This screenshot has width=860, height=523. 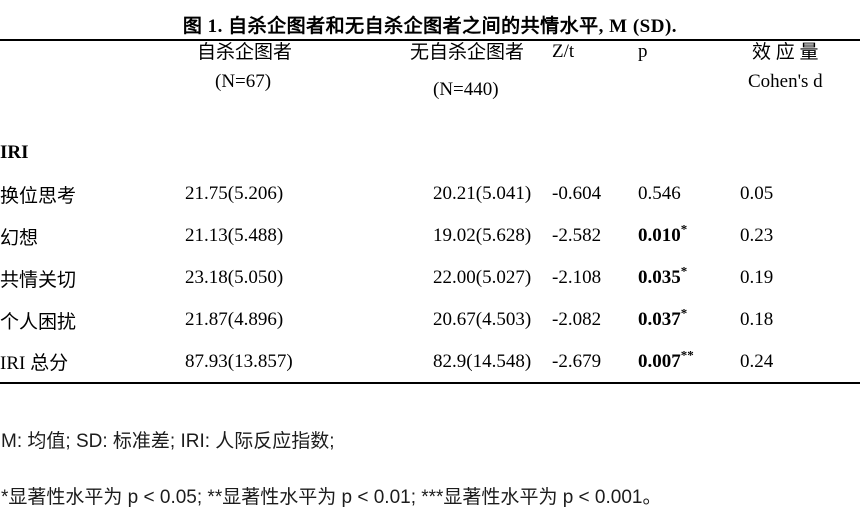 I want to click on header-non-attempters: 无自杀企图者 (N=440), so click(x=481, y=86).